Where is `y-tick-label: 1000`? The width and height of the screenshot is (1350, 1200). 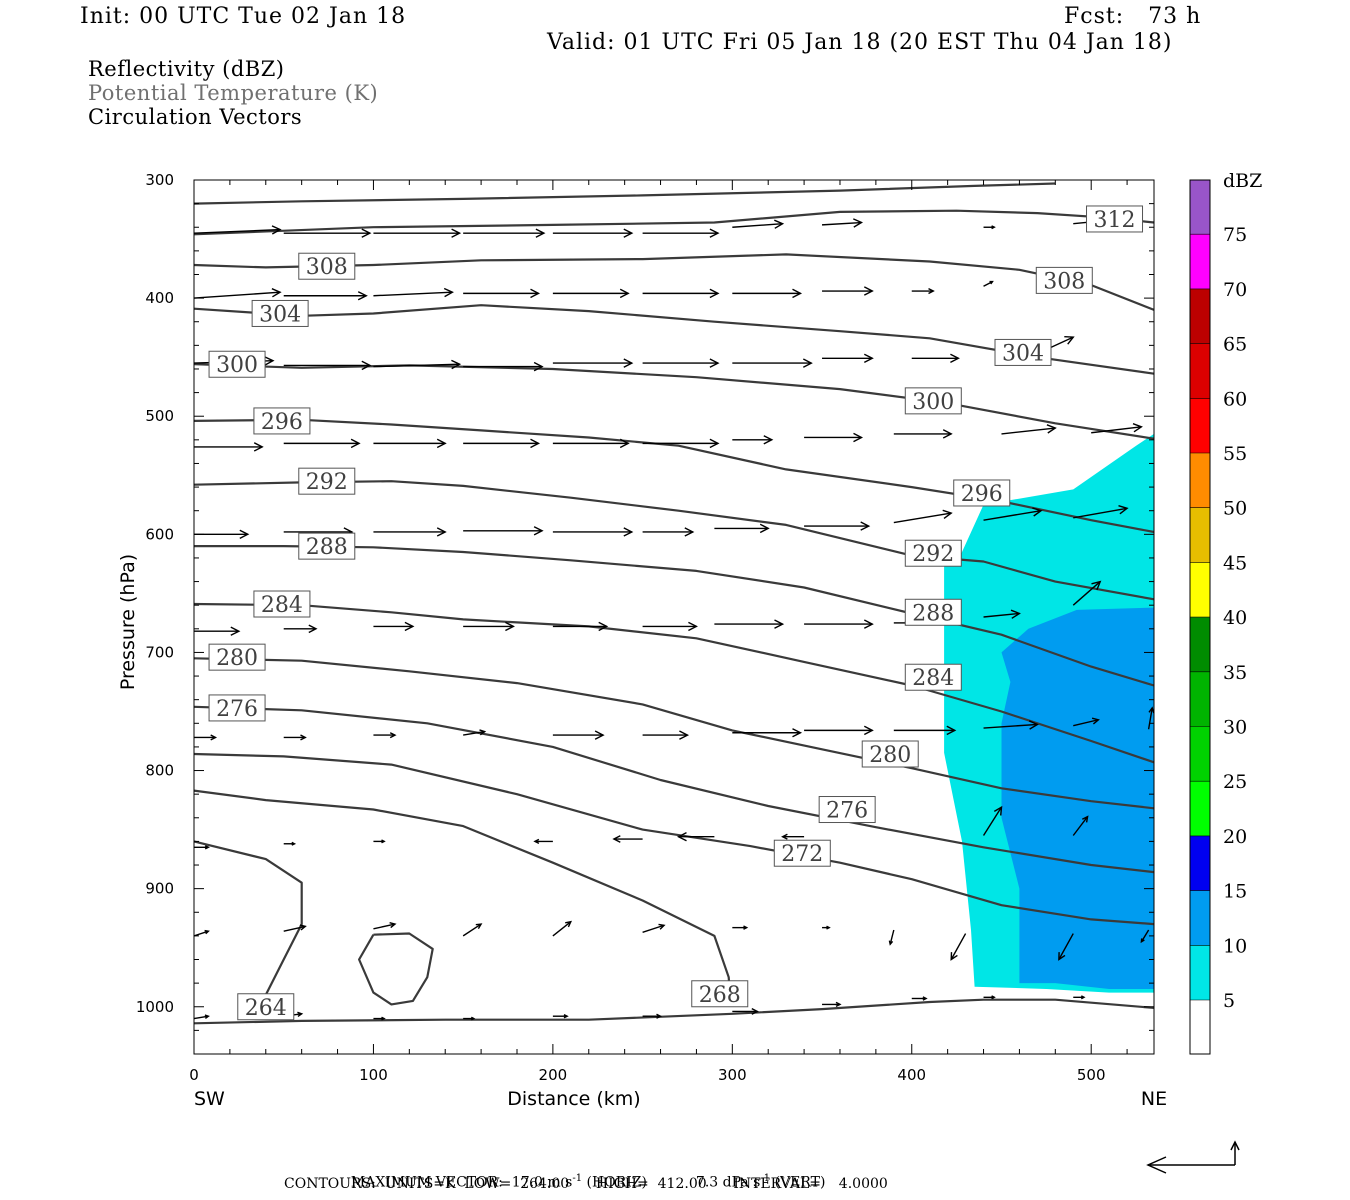 y-tick-label: 1000 is located at coordinates (155, 1007).